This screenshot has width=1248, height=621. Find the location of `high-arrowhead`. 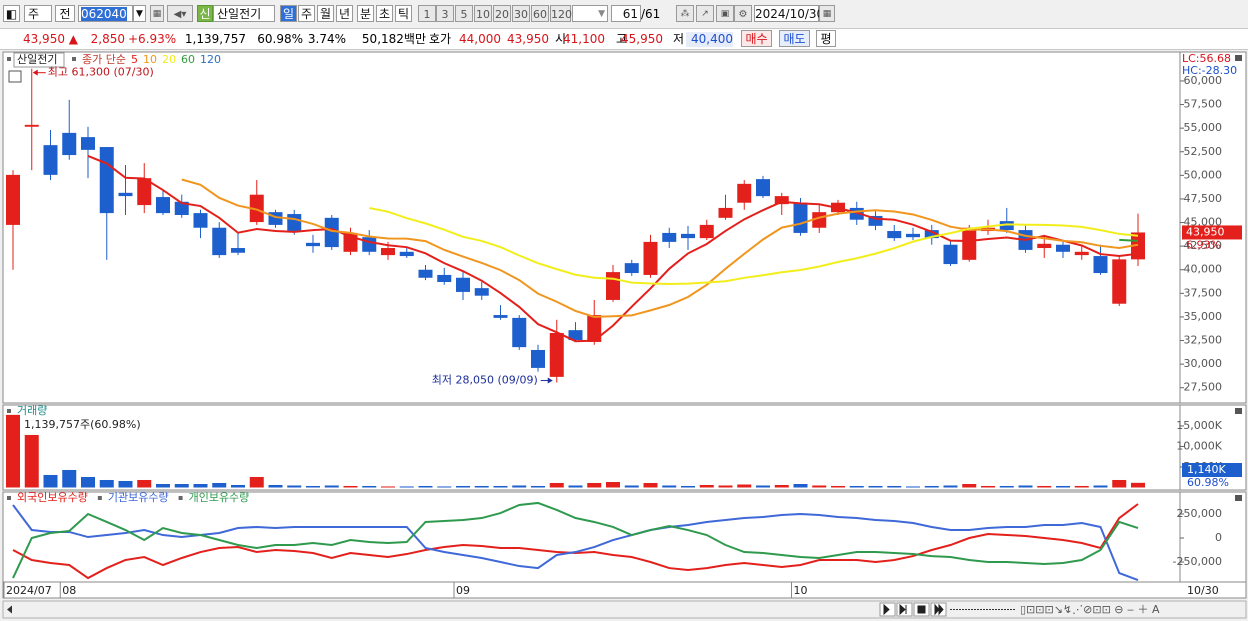

high-arrowhead is located at coordinates (35, 72).